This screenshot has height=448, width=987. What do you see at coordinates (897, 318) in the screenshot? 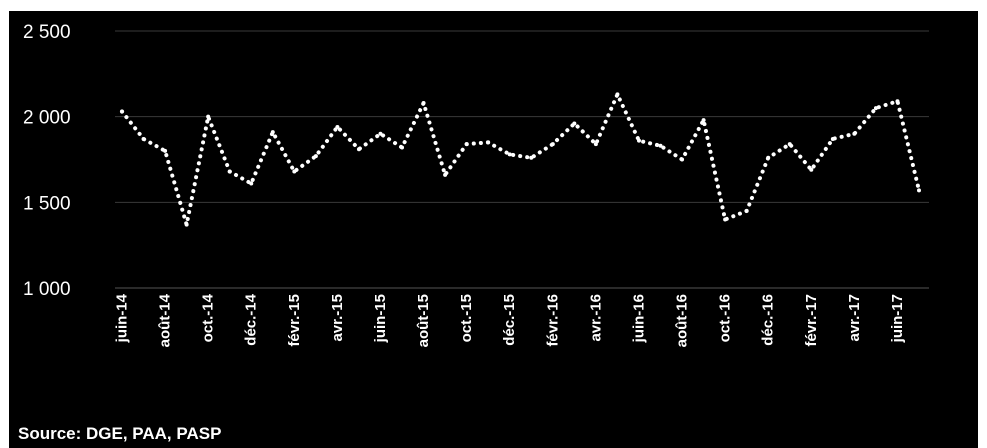
I see `x-tick-label: juin-17` at bounding box center [897, 318].